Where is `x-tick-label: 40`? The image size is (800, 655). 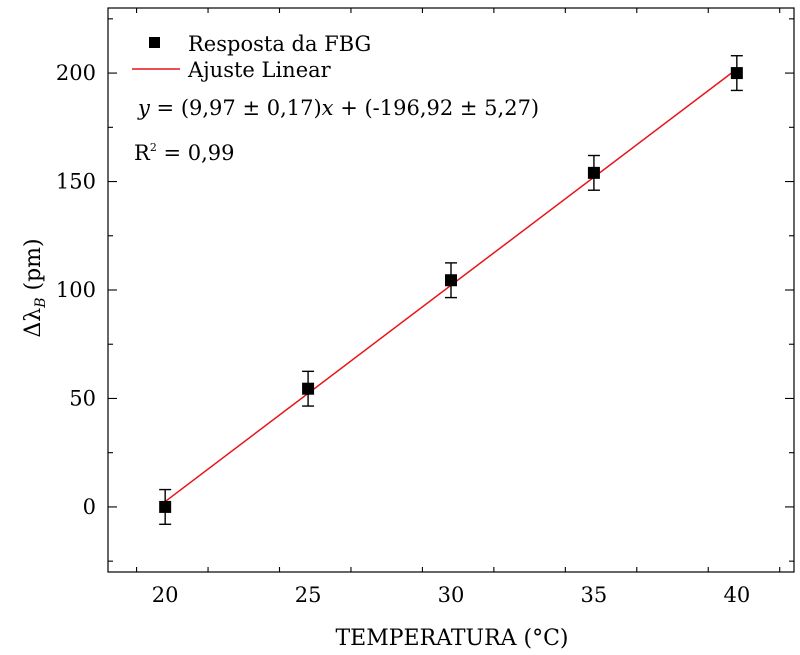
x-tick-label: 40 is located at coordinates (736, 595).